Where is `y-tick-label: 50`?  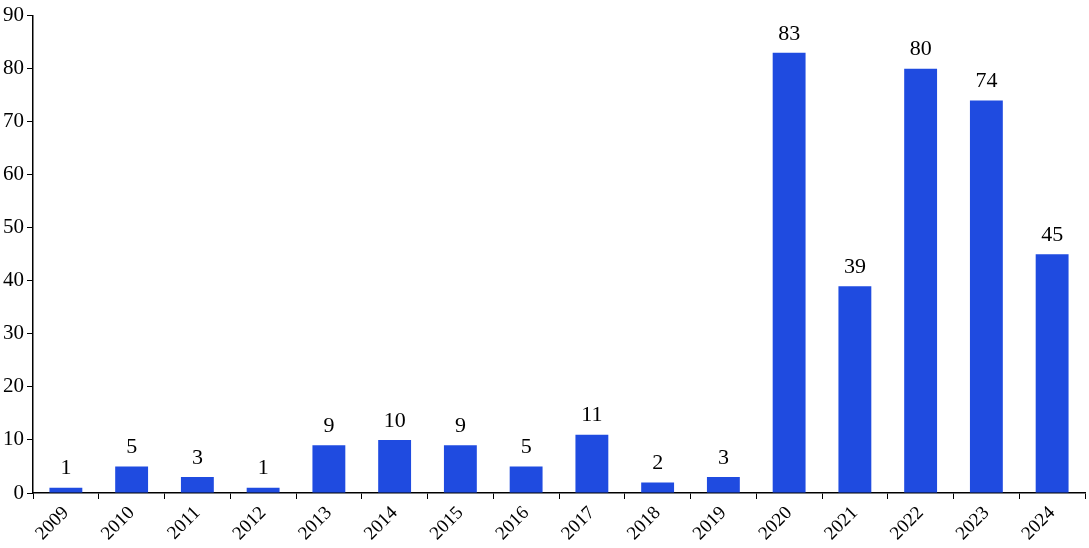 y-tick-label: 50 is located at coordinates (13, 226).